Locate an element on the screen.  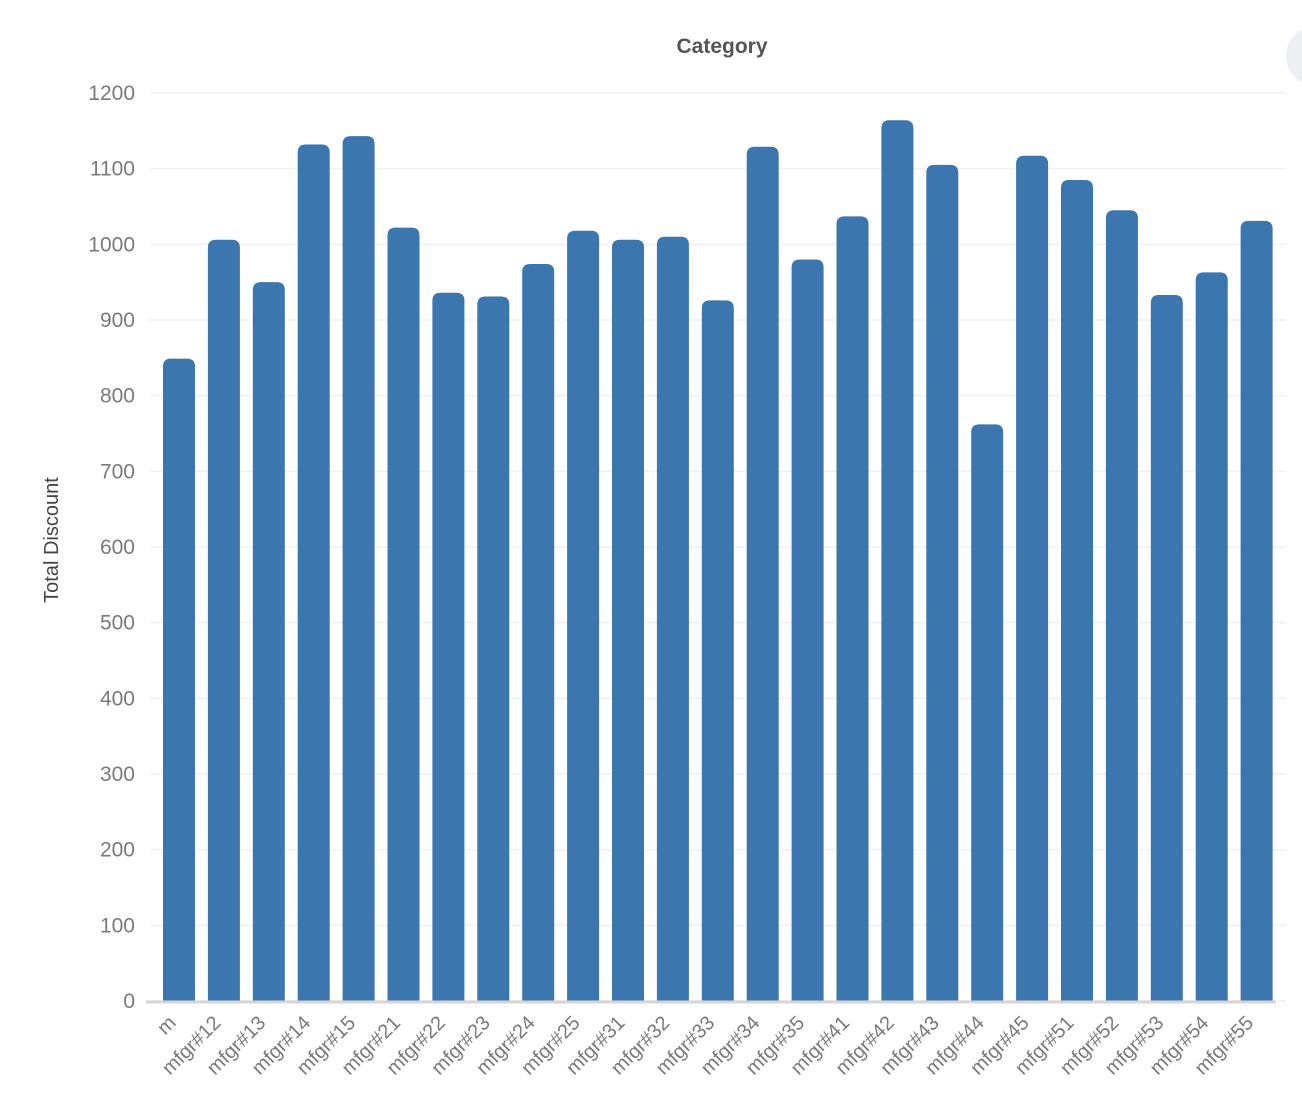
chart-title: Category is located at coordinates (721, 46).